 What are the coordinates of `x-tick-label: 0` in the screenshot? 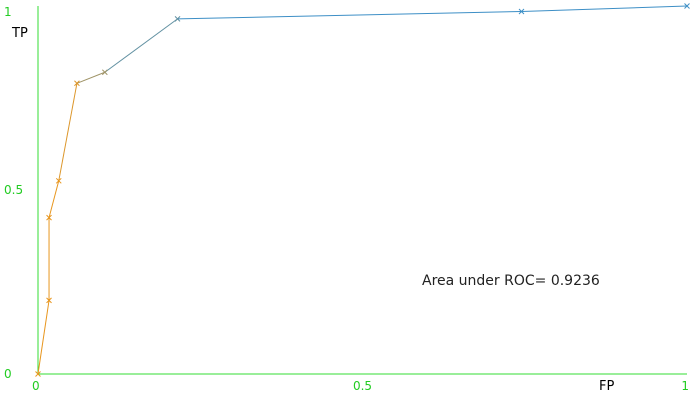 It's located at (36, 386).